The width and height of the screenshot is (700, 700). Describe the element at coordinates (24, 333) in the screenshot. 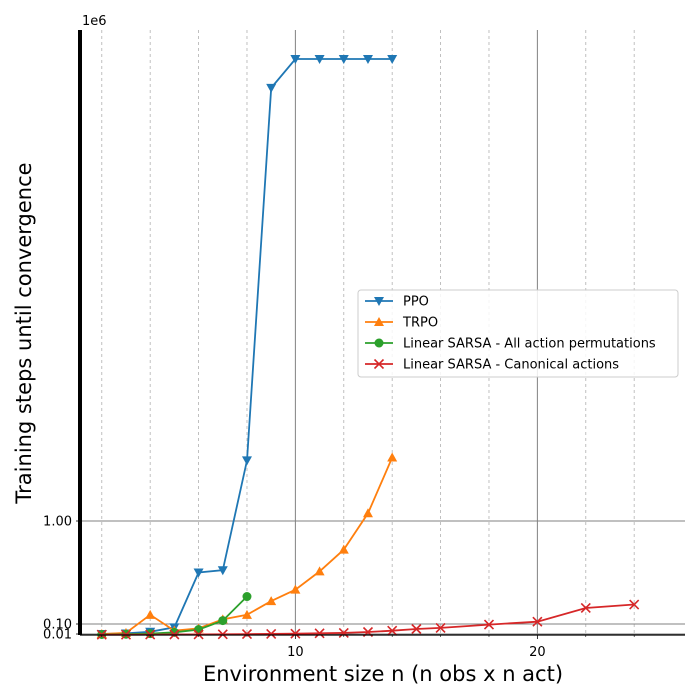

I see `y-axis-title: Training steps until convergence` at that location.